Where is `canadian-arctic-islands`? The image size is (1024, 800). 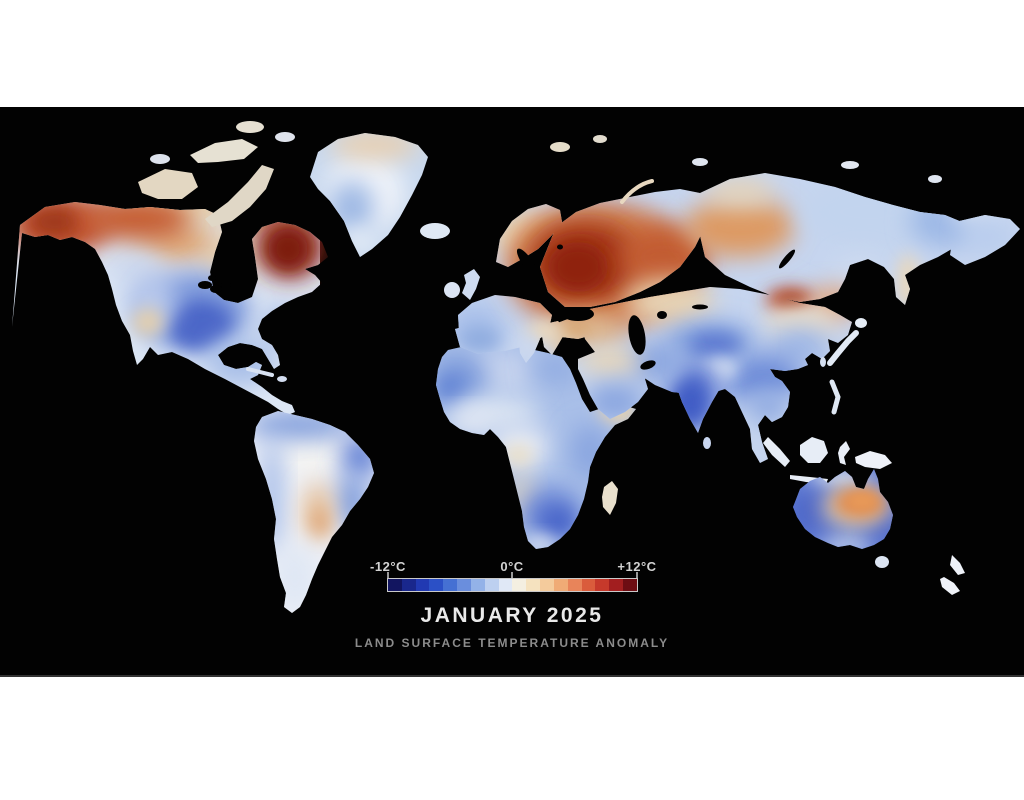
canadian-arctic-islands is located at coordinates (216, 174).